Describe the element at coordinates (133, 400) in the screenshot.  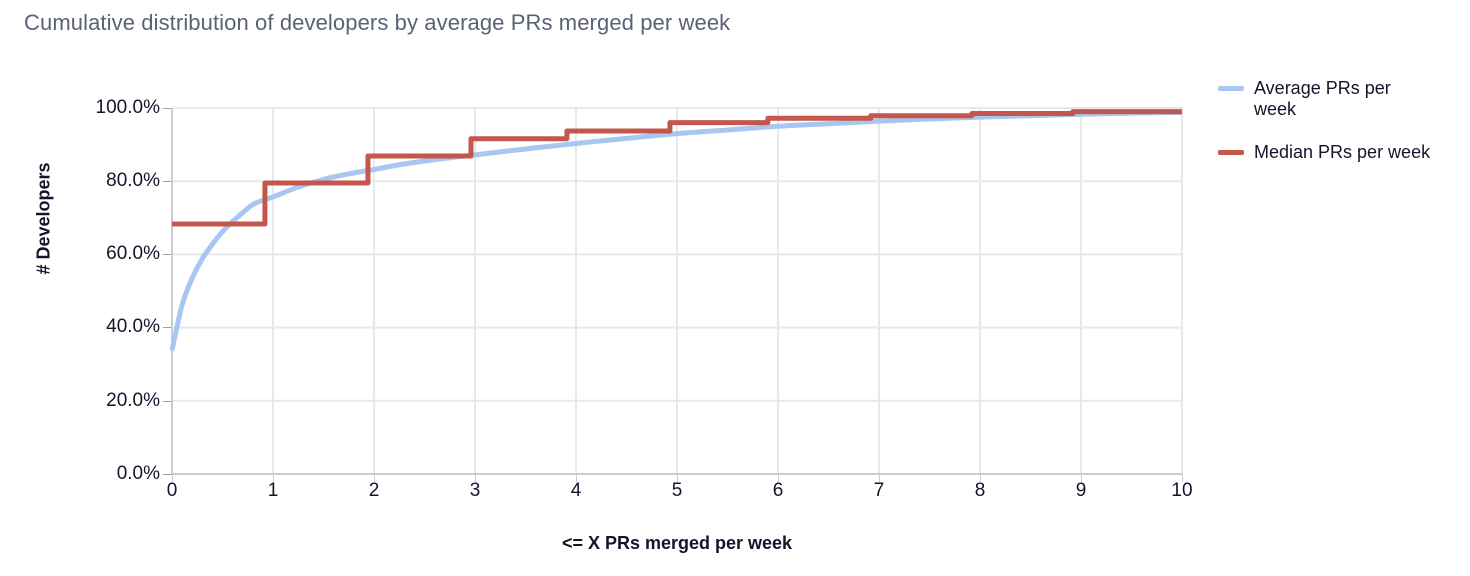
I see `y-tick-label: 20.0%` at that location.